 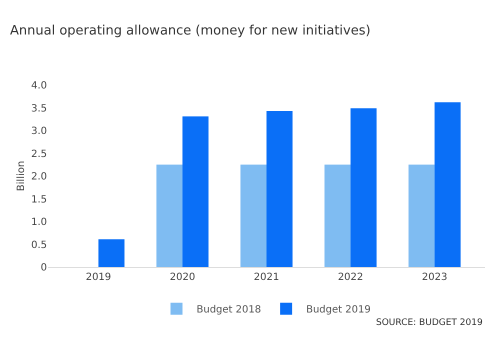 What do you see at coordinates (429, 323) in the screenshot?
I see `source-note: SOURCE: BUDGET 2019` at bounding box center [429, 323].